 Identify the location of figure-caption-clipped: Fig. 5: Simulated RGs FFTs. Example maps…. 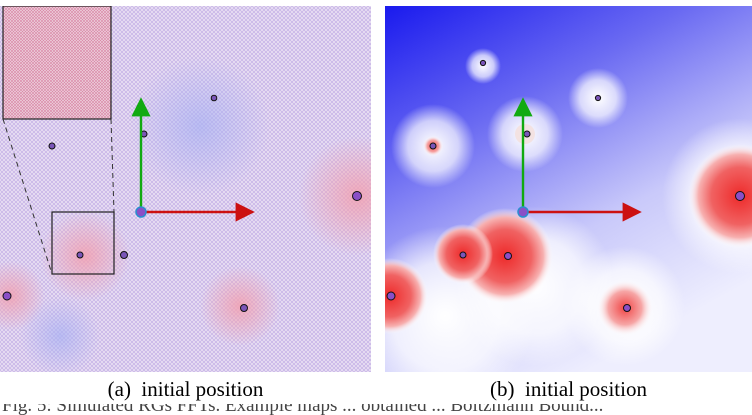
(376, 409).